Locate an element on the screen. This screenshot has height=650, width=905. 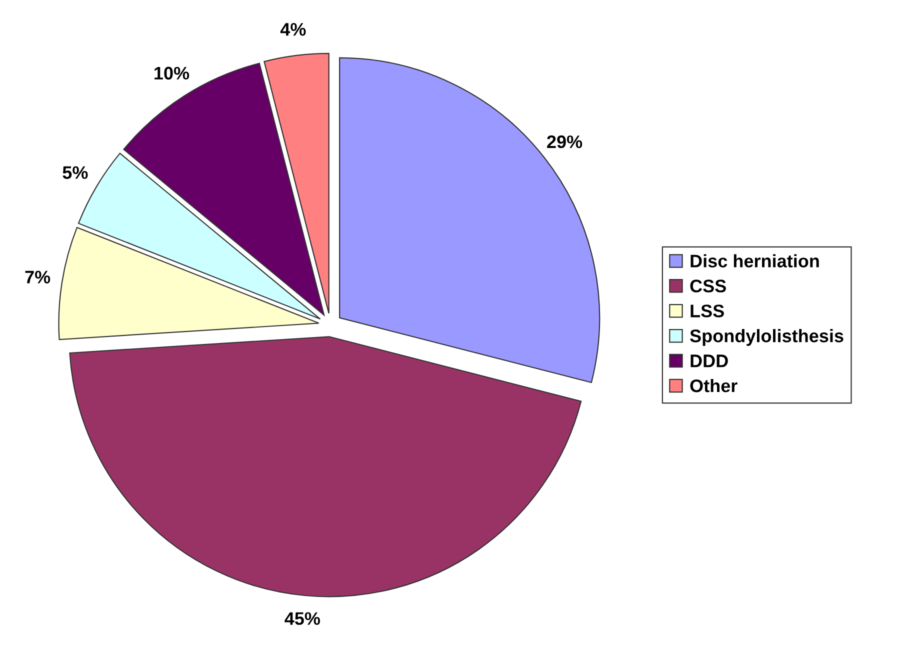
data-label: 10% is located at coordinates (172, 73).